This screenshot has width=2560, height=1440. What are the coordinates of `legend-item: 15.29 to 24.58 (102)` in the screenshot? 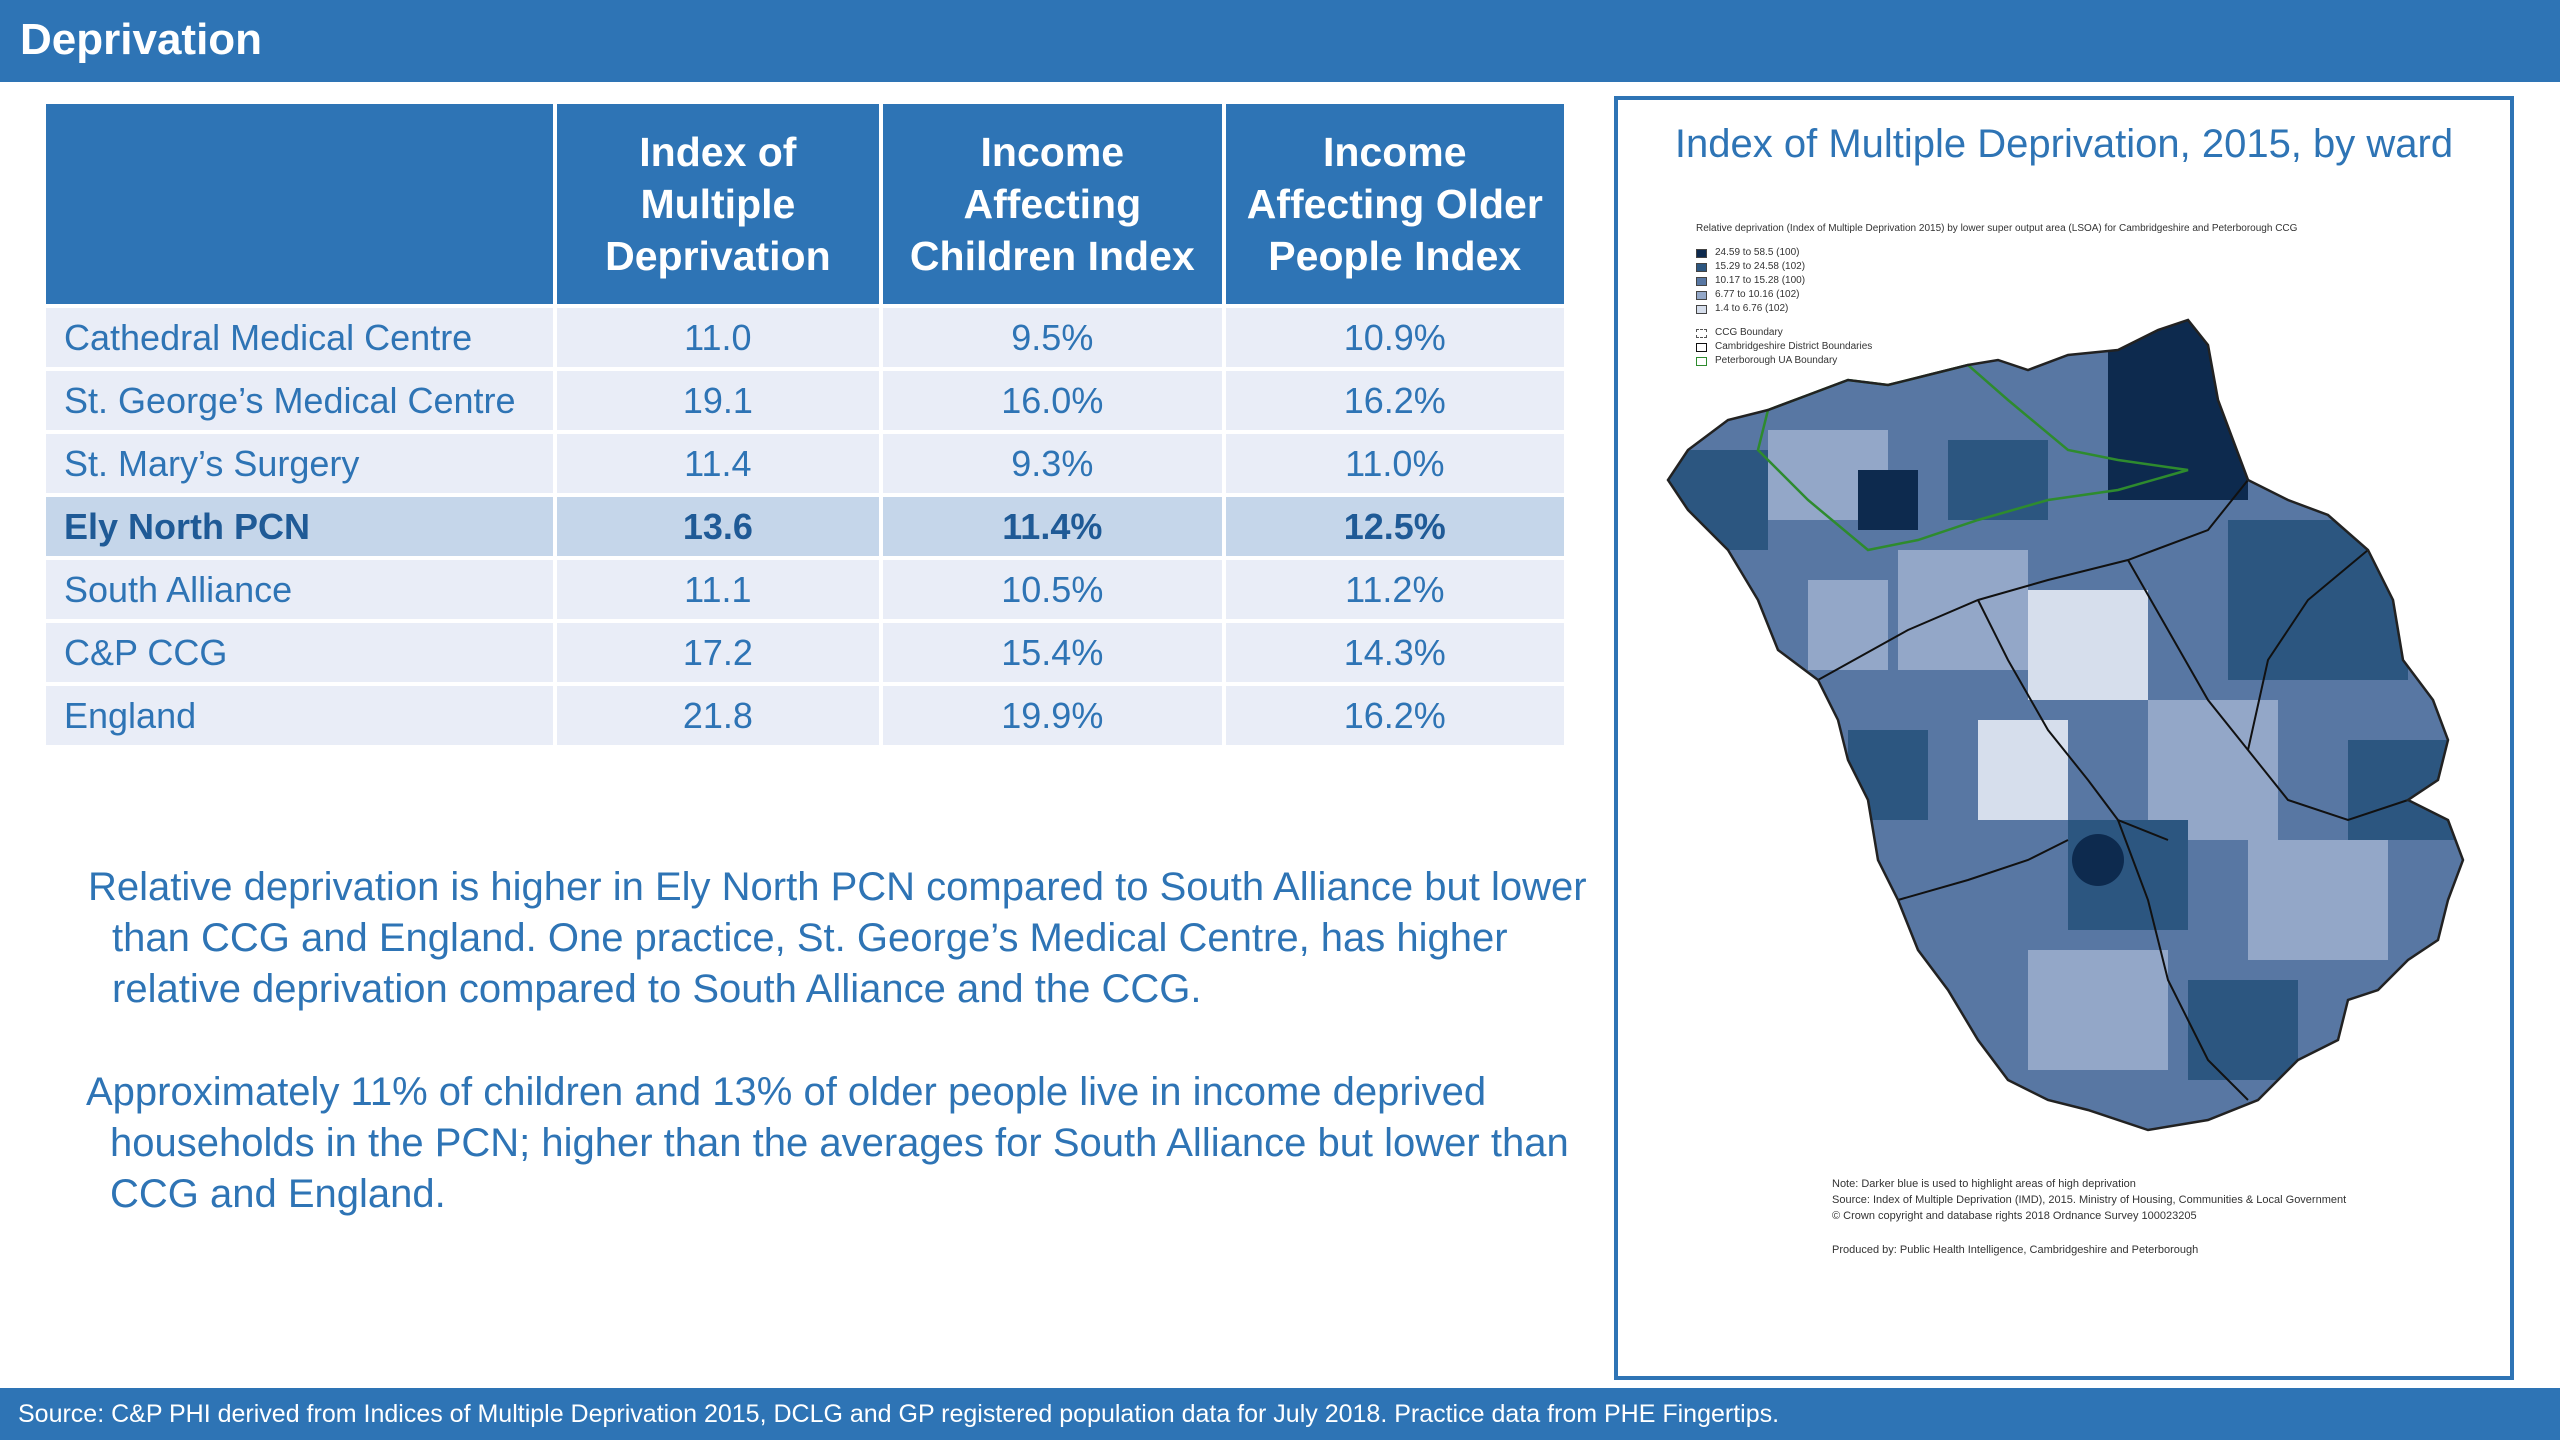 It's located at (2006, 267).